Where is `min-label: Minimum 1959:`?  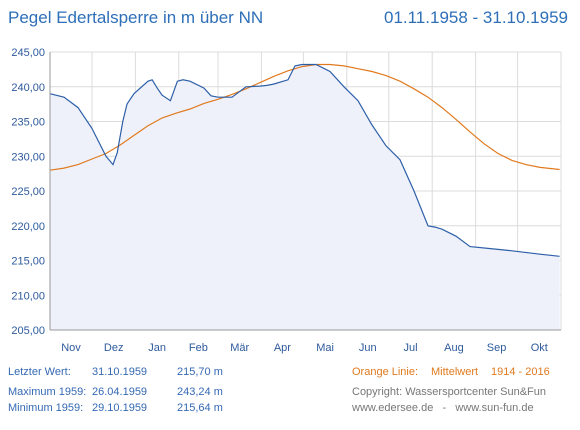
min-label: Minimum 1959: is located at coordinates (46, 408).